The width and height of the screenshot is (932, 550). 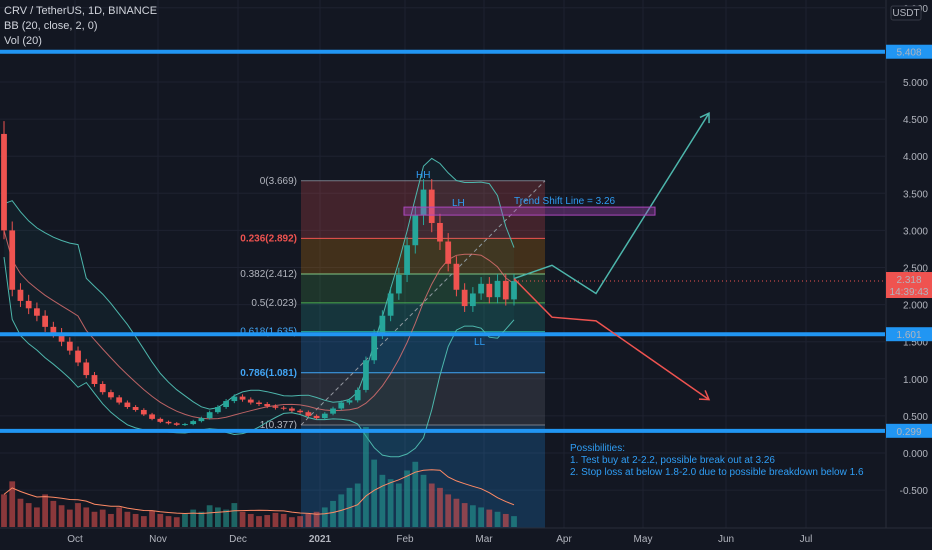 I want to click on price-tick-label: 0.000, so click(x=915, y=454).